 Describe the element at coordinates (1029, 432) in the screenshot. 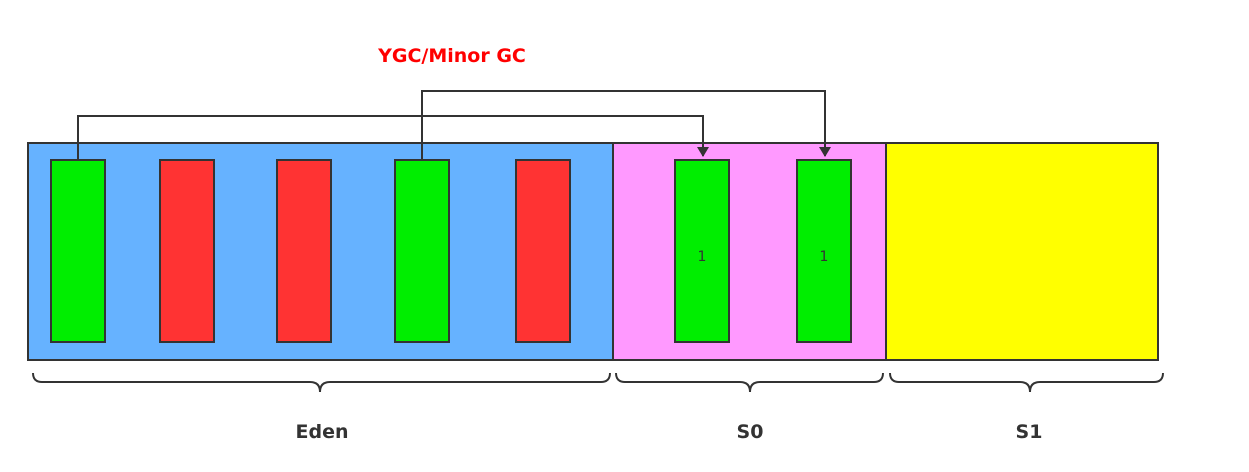

I see `s1-label: S1` at that location.